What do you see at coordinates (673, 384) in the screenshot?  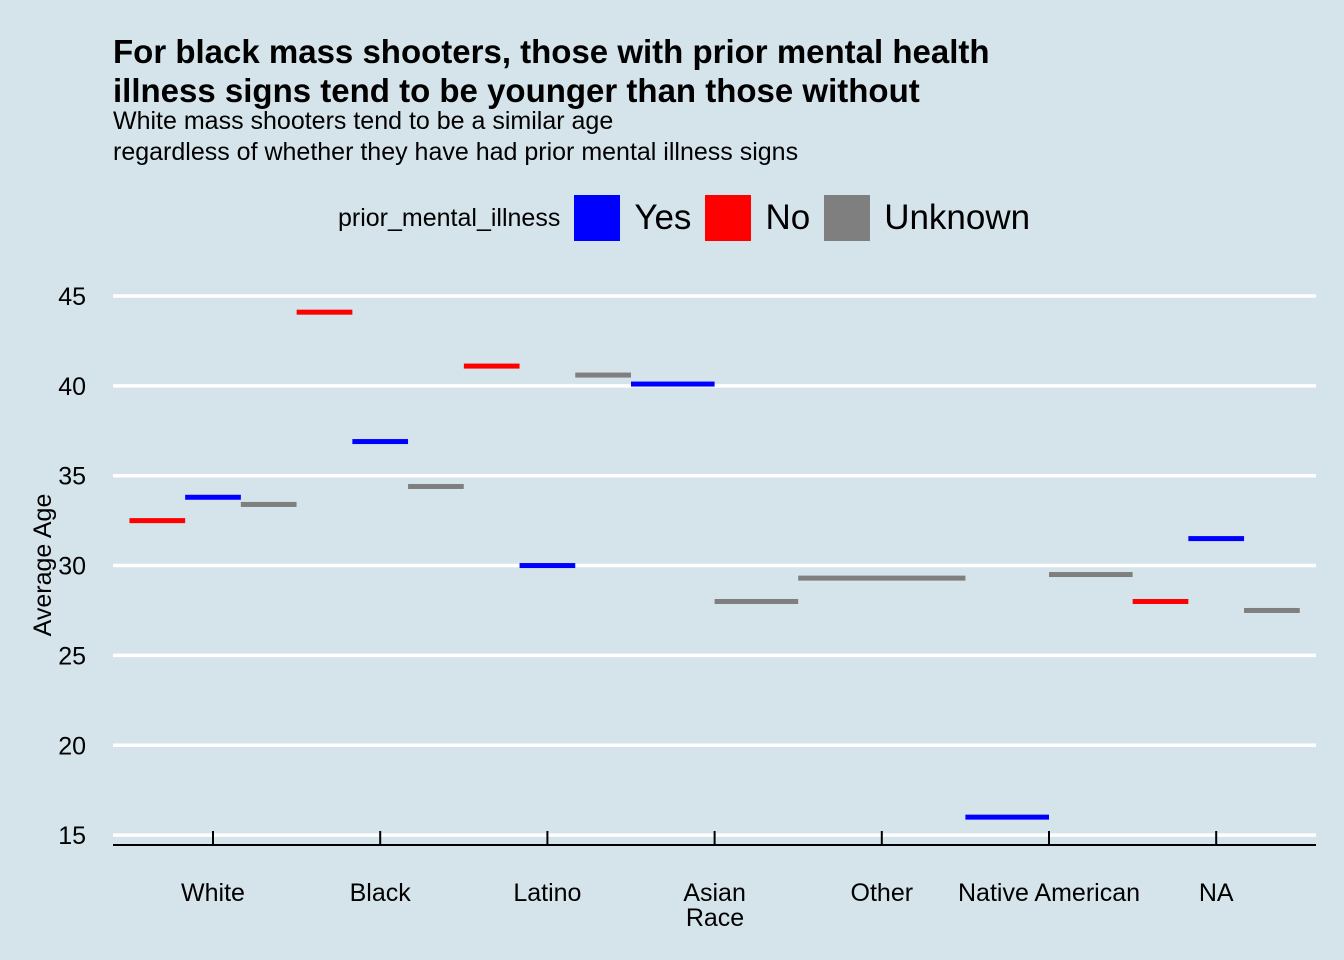 I see `bar-asian-yes` at bounding box center [673, 384].